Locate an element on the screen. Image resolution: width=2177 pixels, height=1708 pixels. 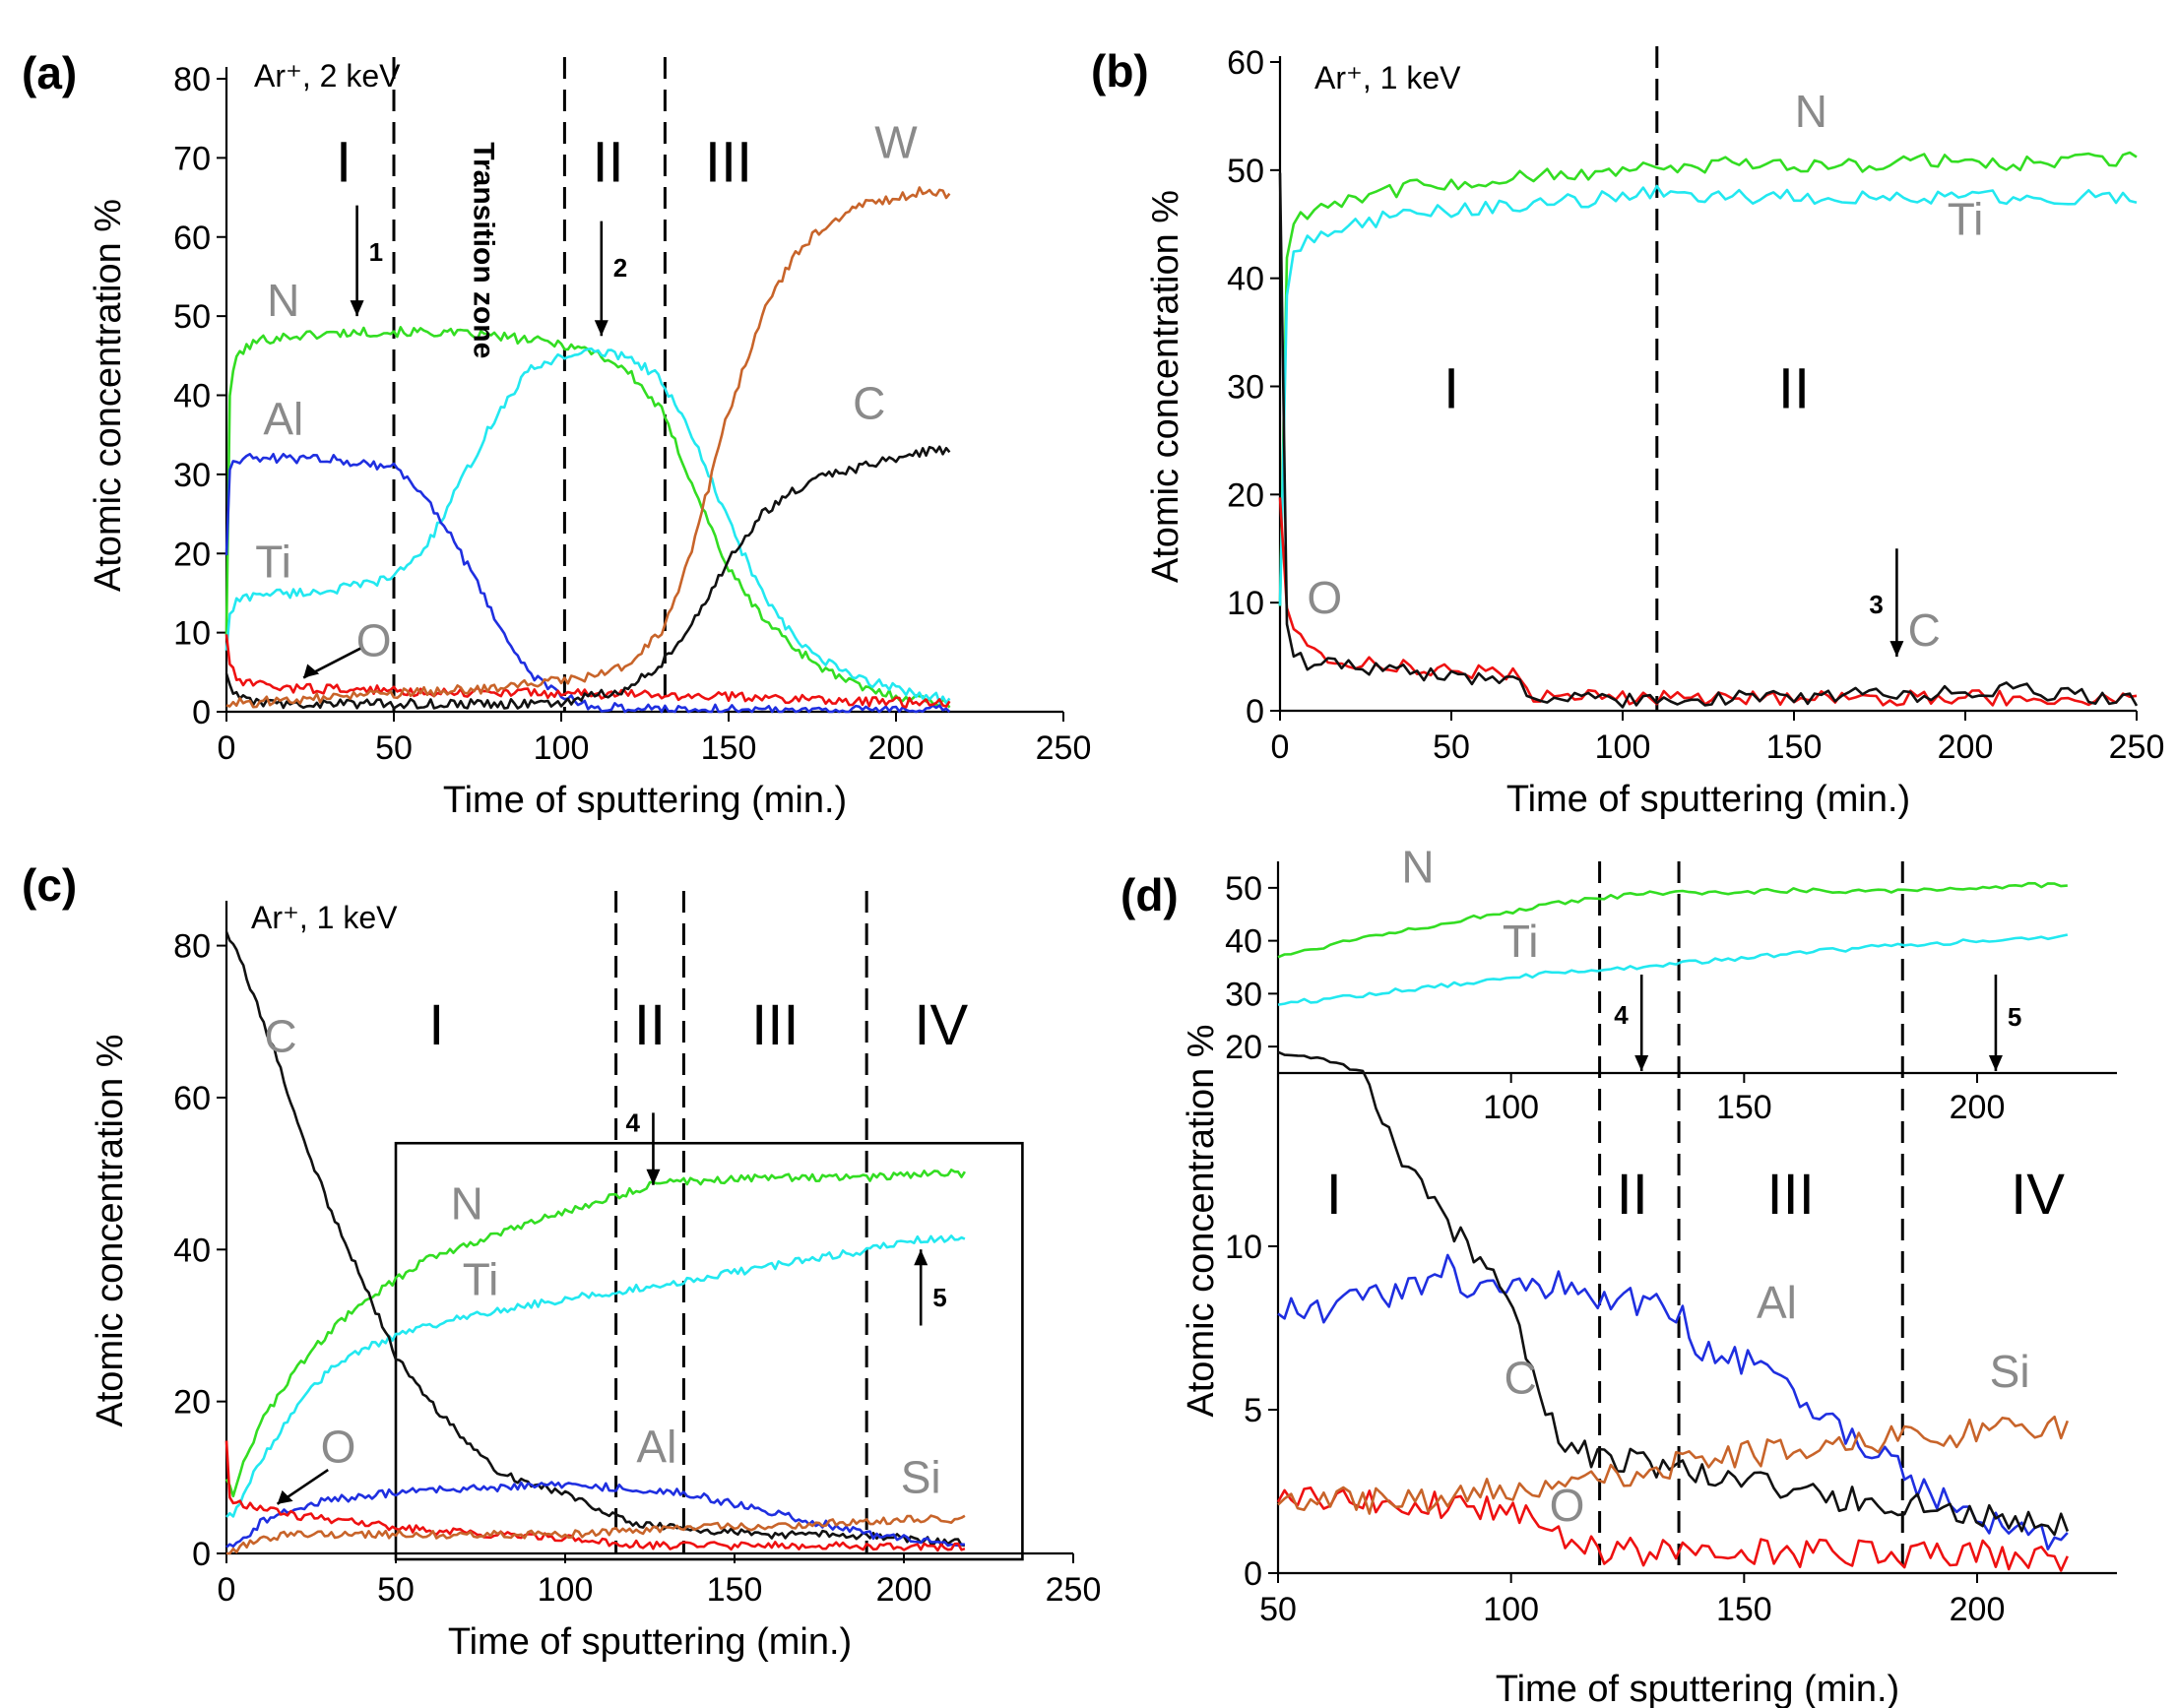
y-tick-label: 70 is located at coordinates (192, 158).